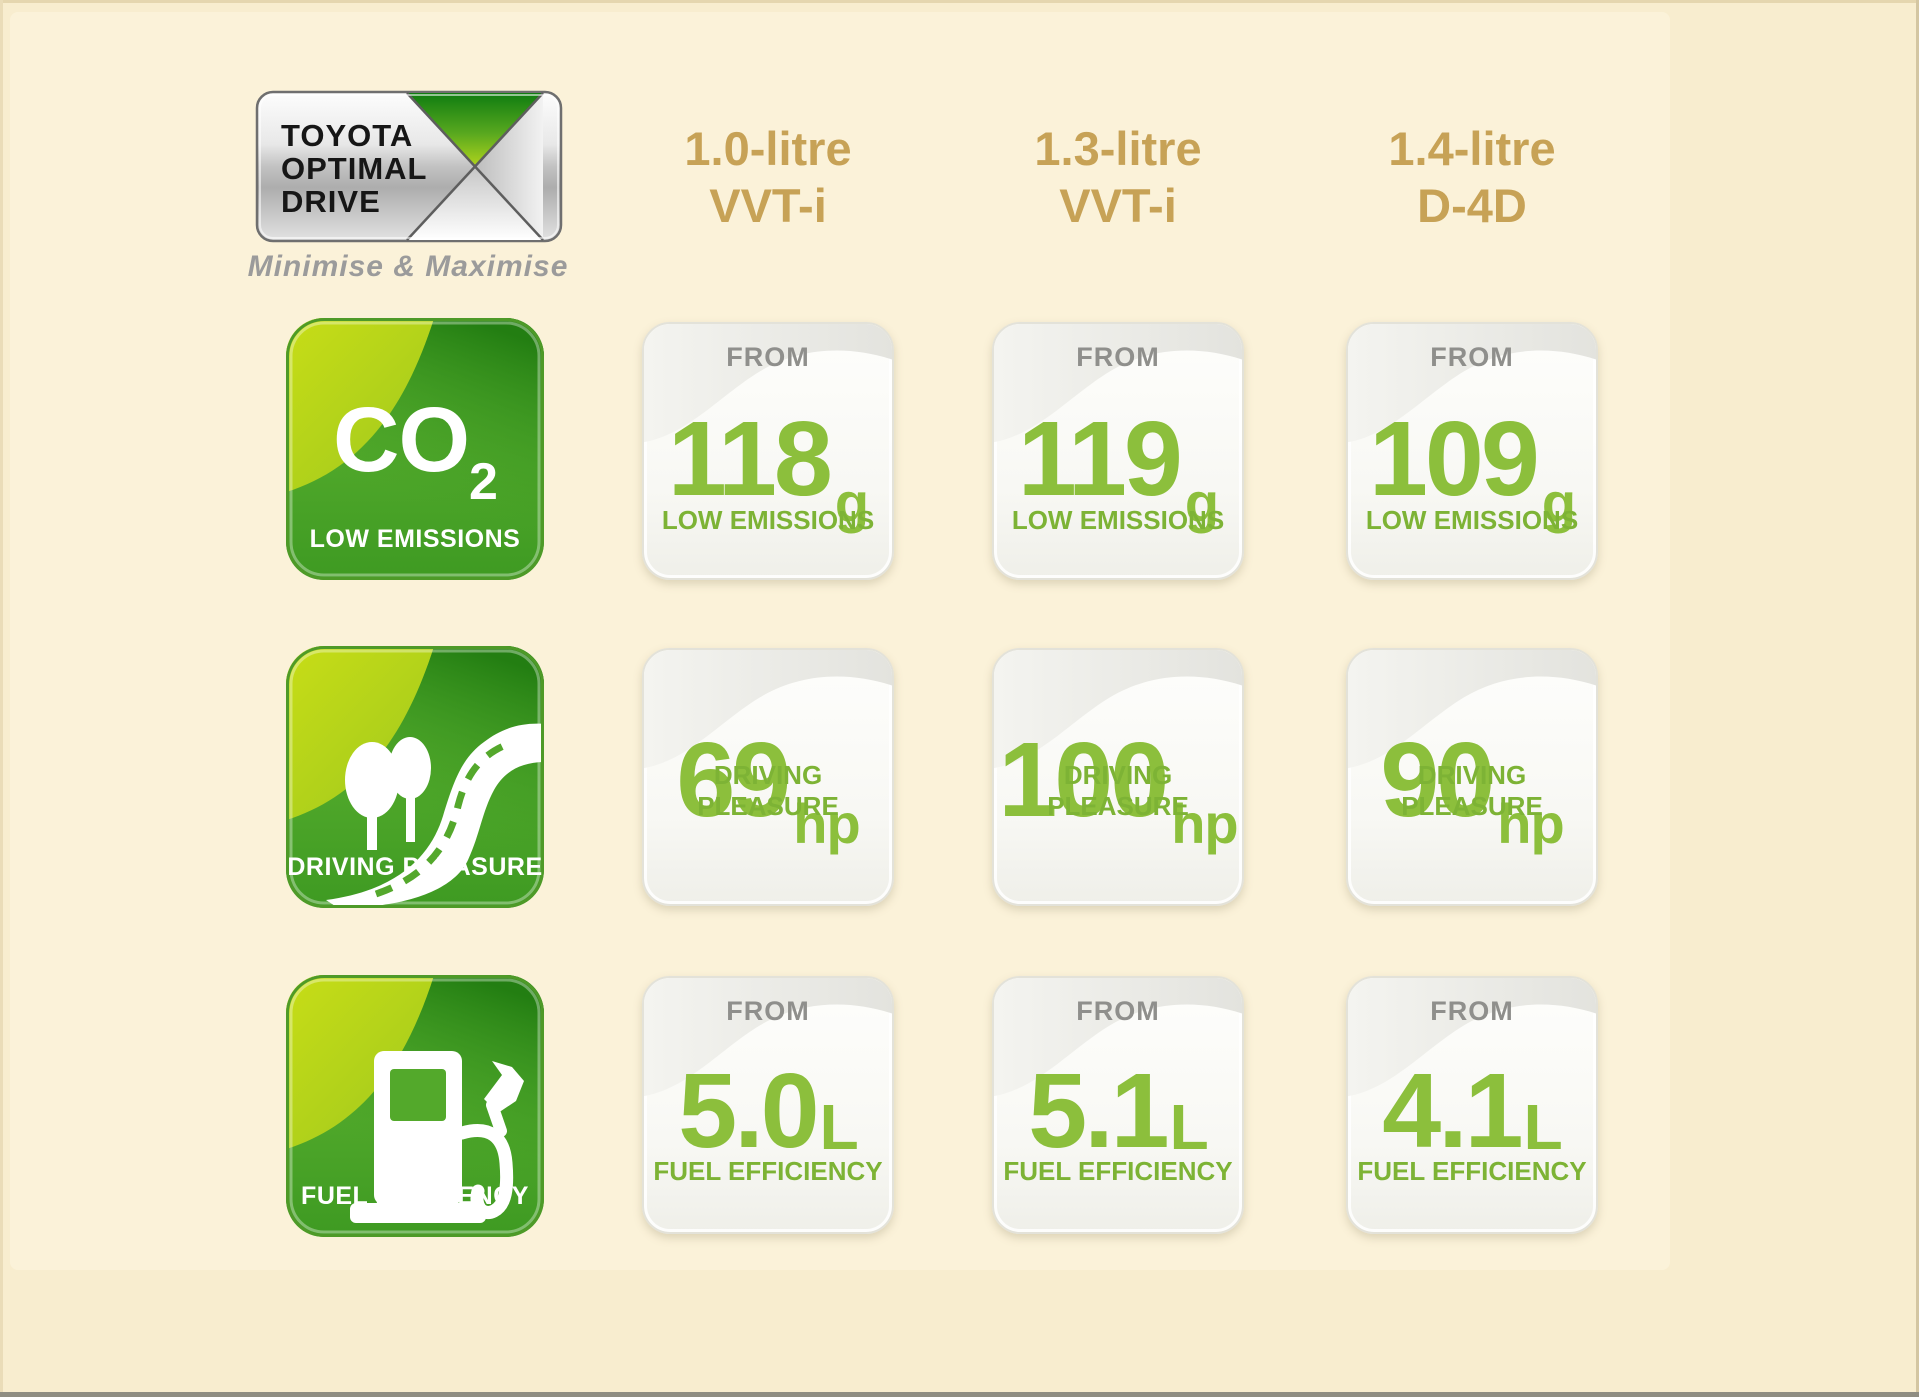  Describe the element at coordinates (354, 168) in the screenshot. I see `logo-line2: OPTIMAL` at that location.